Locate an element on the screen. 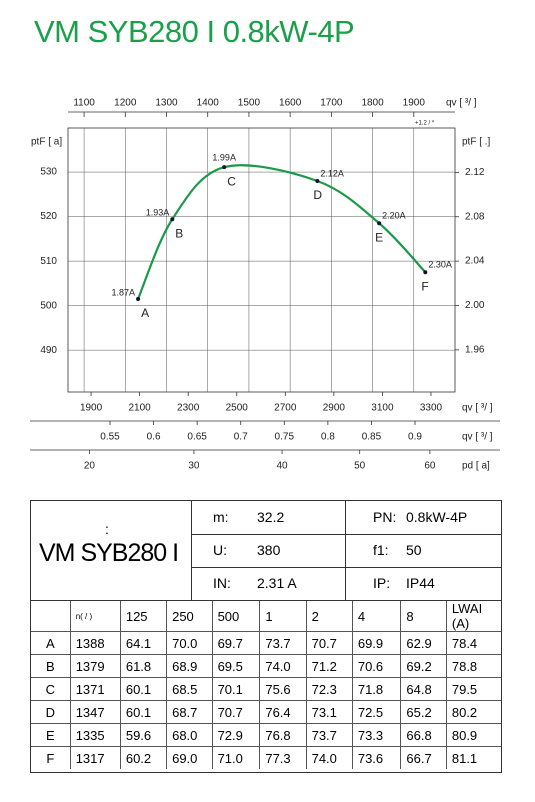 This screenshot has width=535, height=802. table-cell: 72.9 is located at coordinates (236, 735).